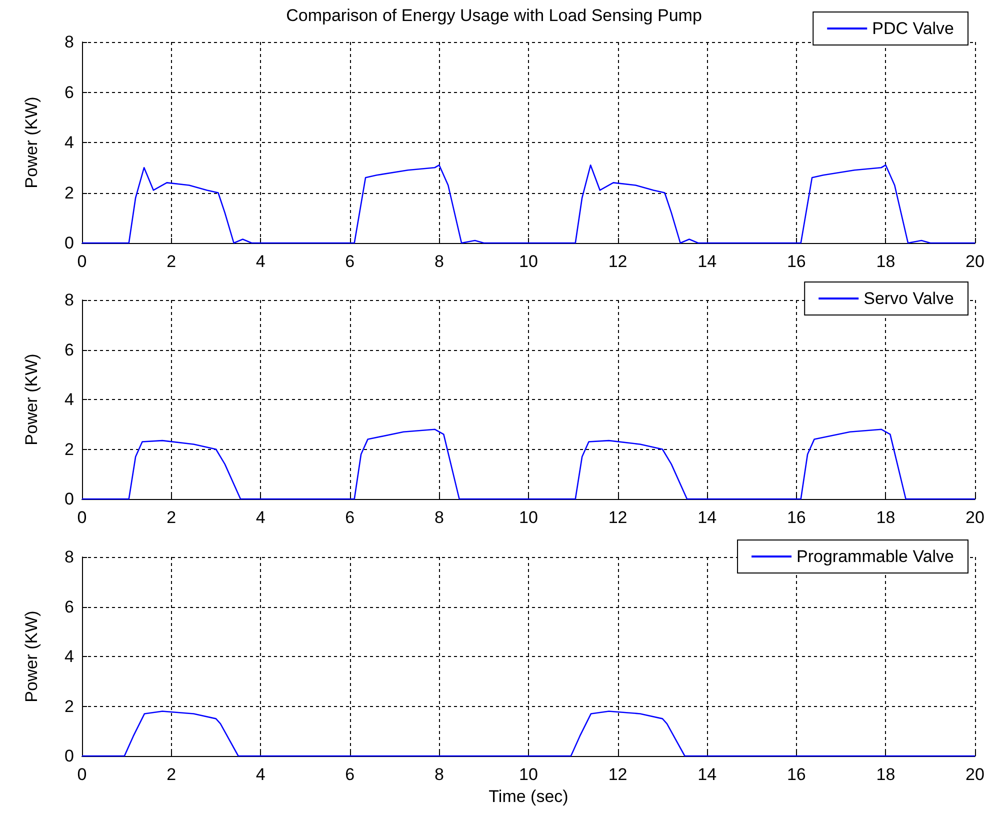  What do you see at coordinates (494, 15) in the screenshot?
I see `chart-title: Comparison of Energy Usage with Load Sensing Pump` at bounding box center [494, 15].